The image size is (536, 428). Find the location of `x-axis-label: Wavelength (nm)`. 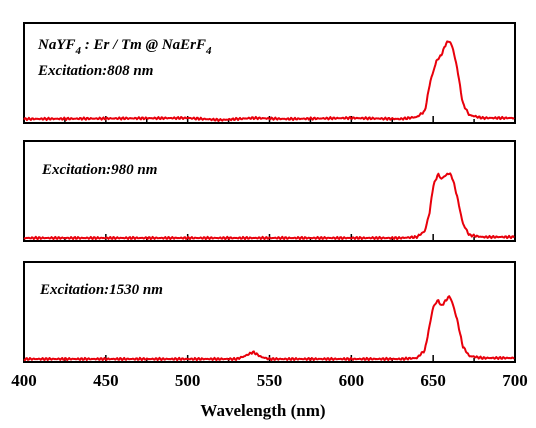

x-axis-label: Wavelength (nm) is located at coordinates (262, 410).